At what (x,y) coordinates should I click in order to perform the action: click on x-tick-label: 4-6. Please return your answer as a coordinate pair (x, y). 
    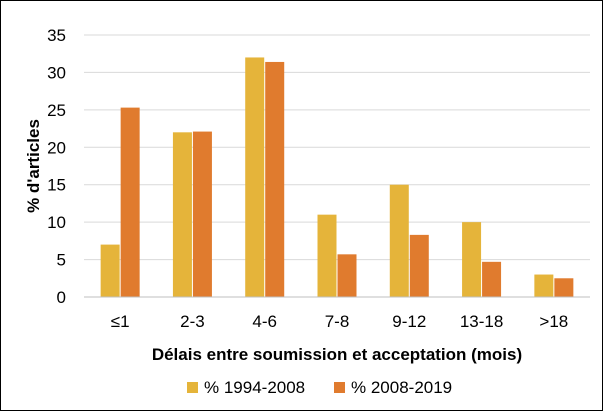
    Looking at the image, I should click on (264, 321).